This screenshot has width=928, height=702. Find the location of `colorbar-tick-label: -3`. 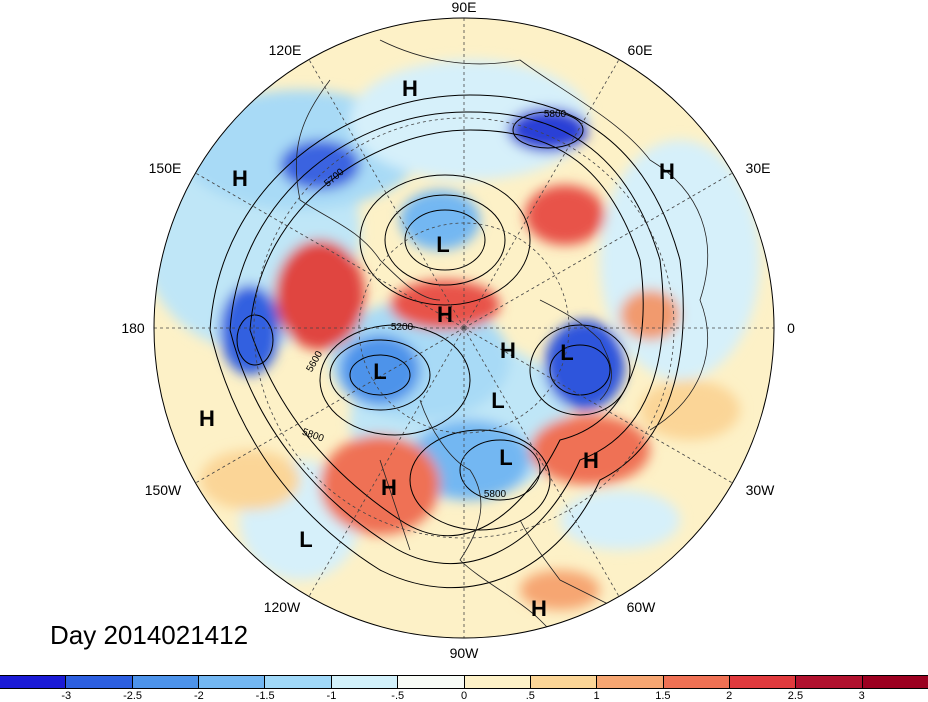

colorbar-tick-label: -3 is located at coordinates (66, 696).